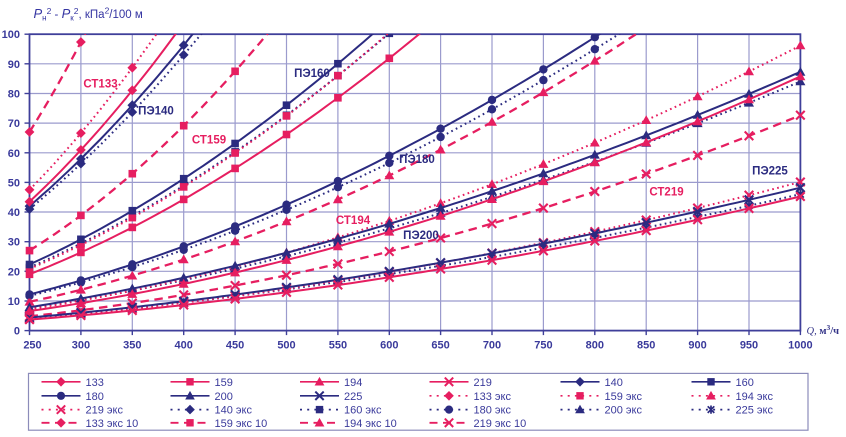 This screenshot has height=437, width=846. Describe the element at coordinates (112, 424) in the screenshot. I see `svg-text: 133 экс 10` at that location.